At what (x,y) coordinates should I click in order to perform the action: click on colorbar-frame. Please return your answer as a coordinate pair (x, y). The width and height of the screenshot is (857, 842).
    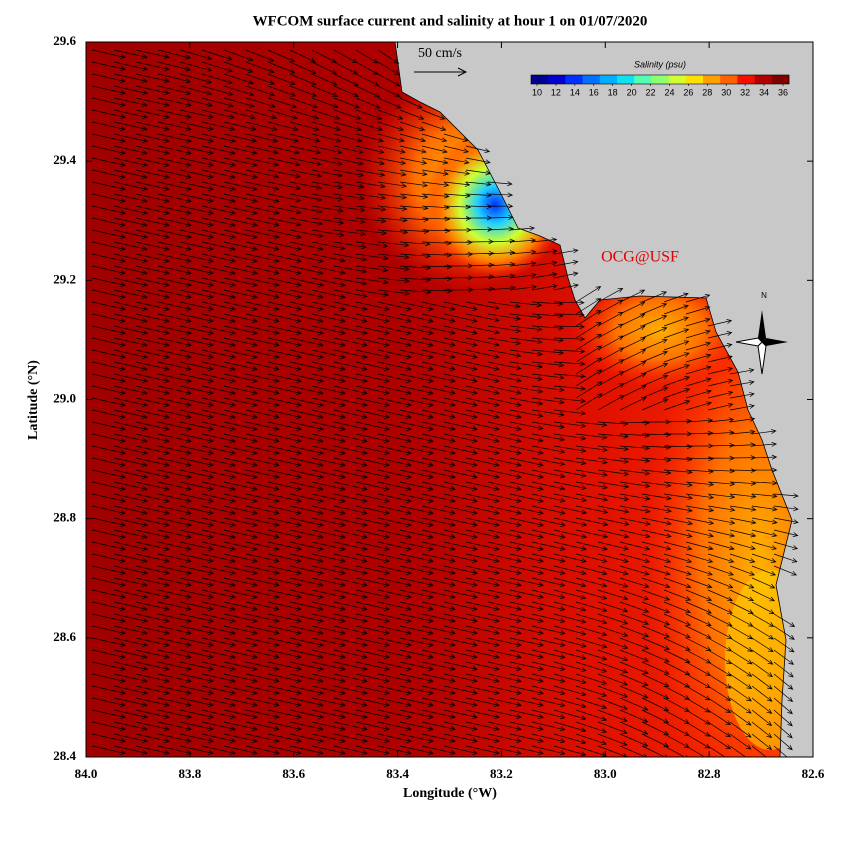
    Looking at the image, I should click on (660, 79).